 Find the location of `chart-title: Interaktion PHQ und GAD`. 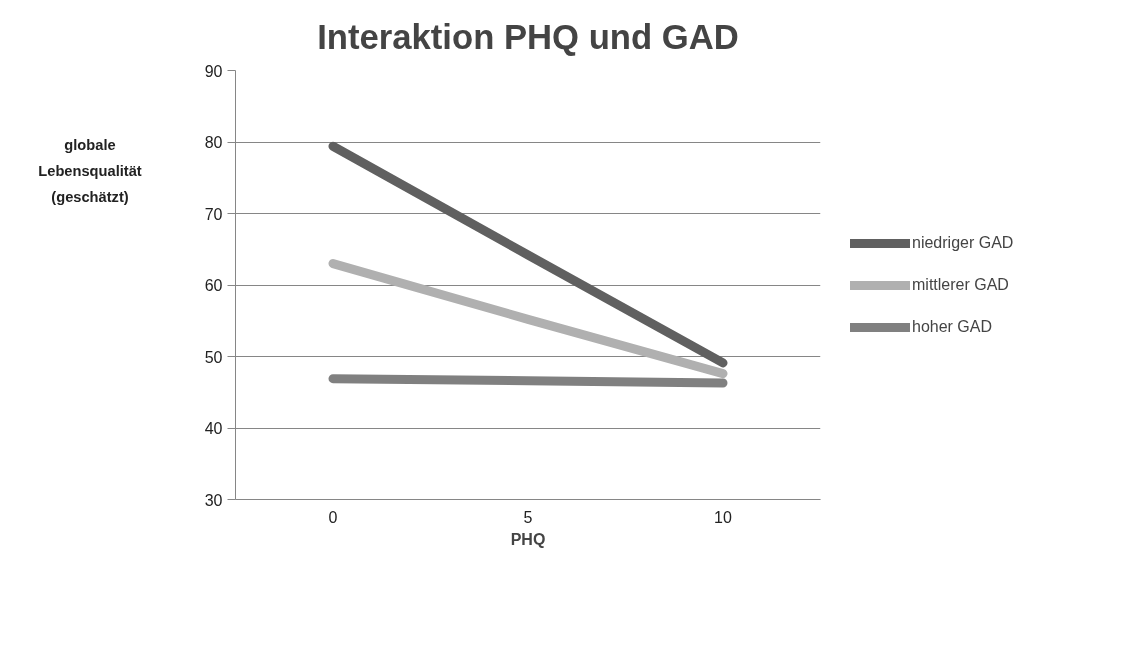

chart-title: Interaktion PHQ und GAD is located at coordinates (528, 36).